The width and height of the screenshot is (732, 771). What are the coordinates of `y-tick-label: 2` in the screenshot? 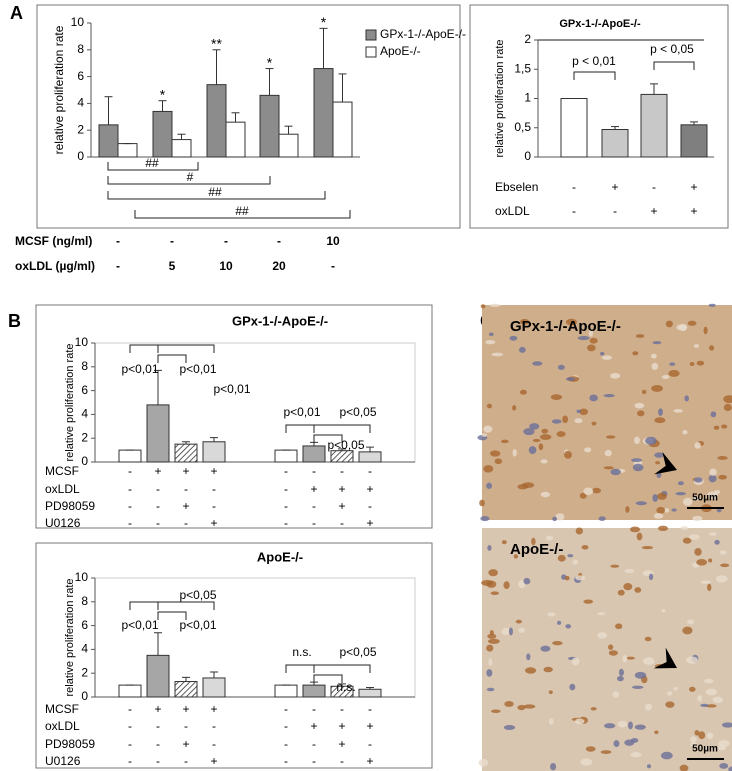 It's located at (84, 672).